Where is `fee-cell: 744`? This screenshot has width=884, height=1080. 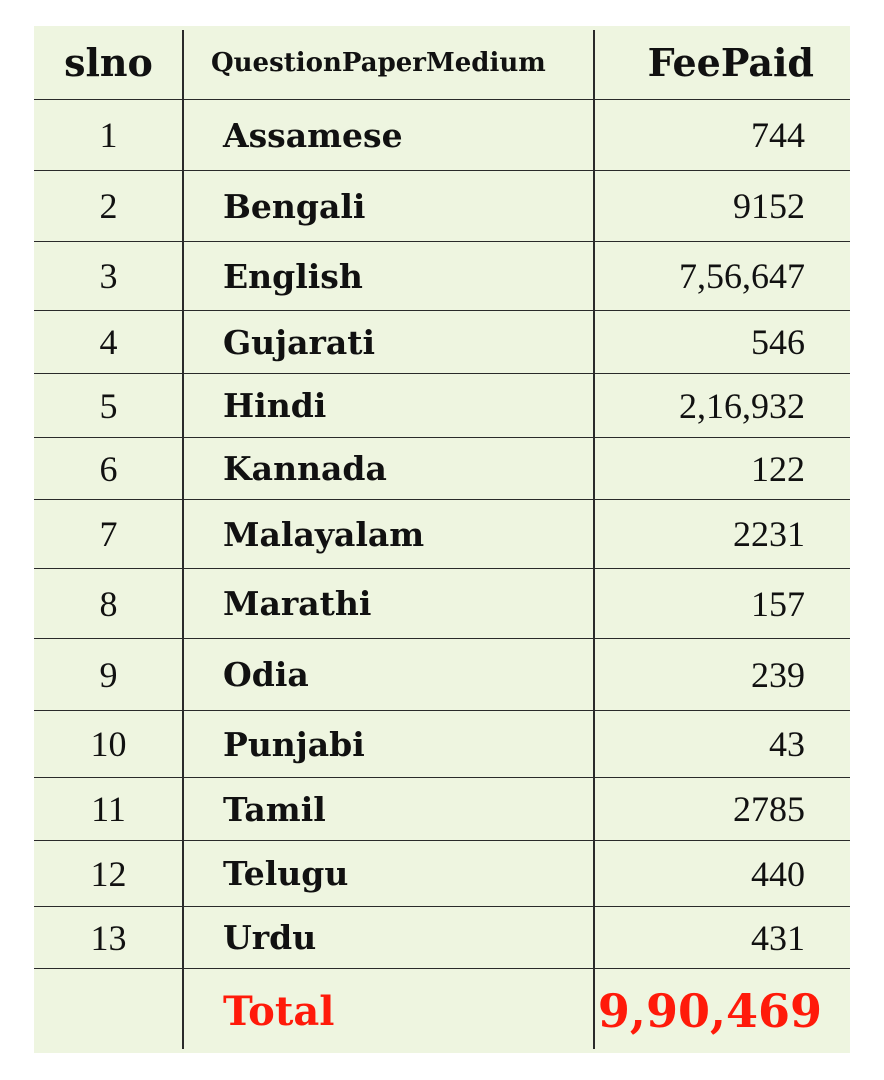 fee-cell: 744 is located at coordinates (778, 135).